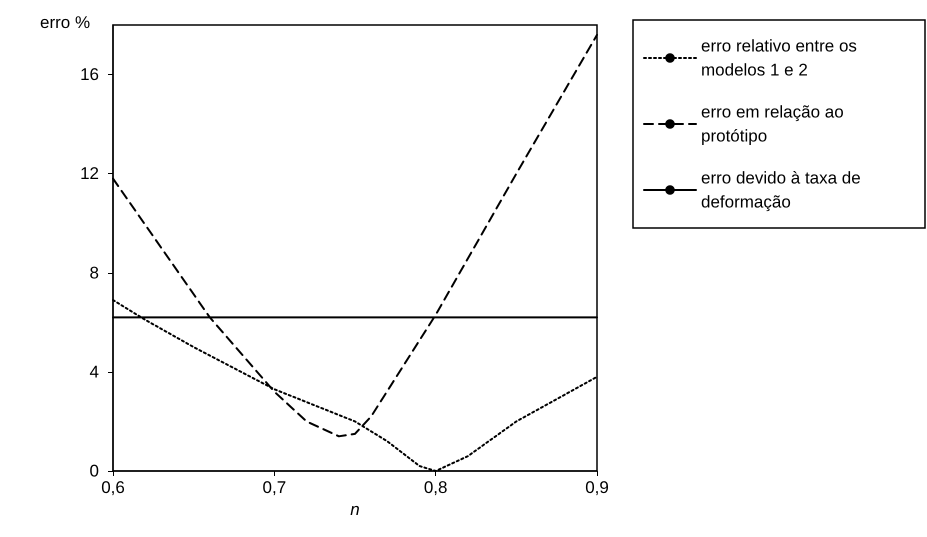 The width and height of the screenshot is (927, 537). I want to click on y-tick-label: 0, so click(94, 471).